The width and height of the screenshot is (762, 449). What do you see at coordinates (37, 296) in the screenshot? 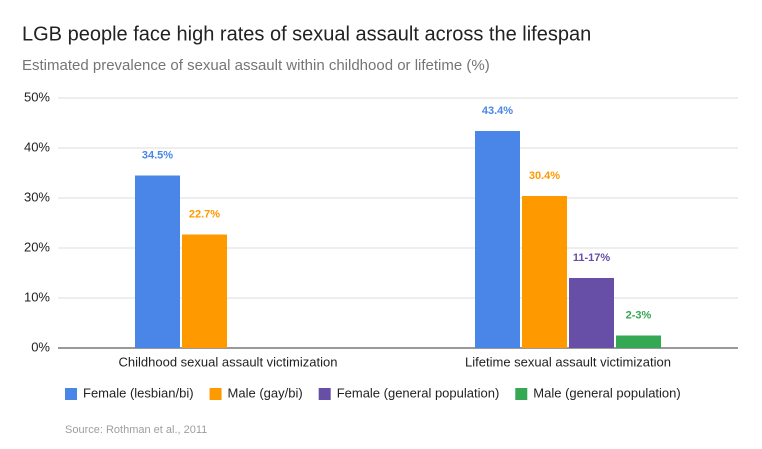
I see `y-tick-label: 10%` at bounding box center [37, 296].